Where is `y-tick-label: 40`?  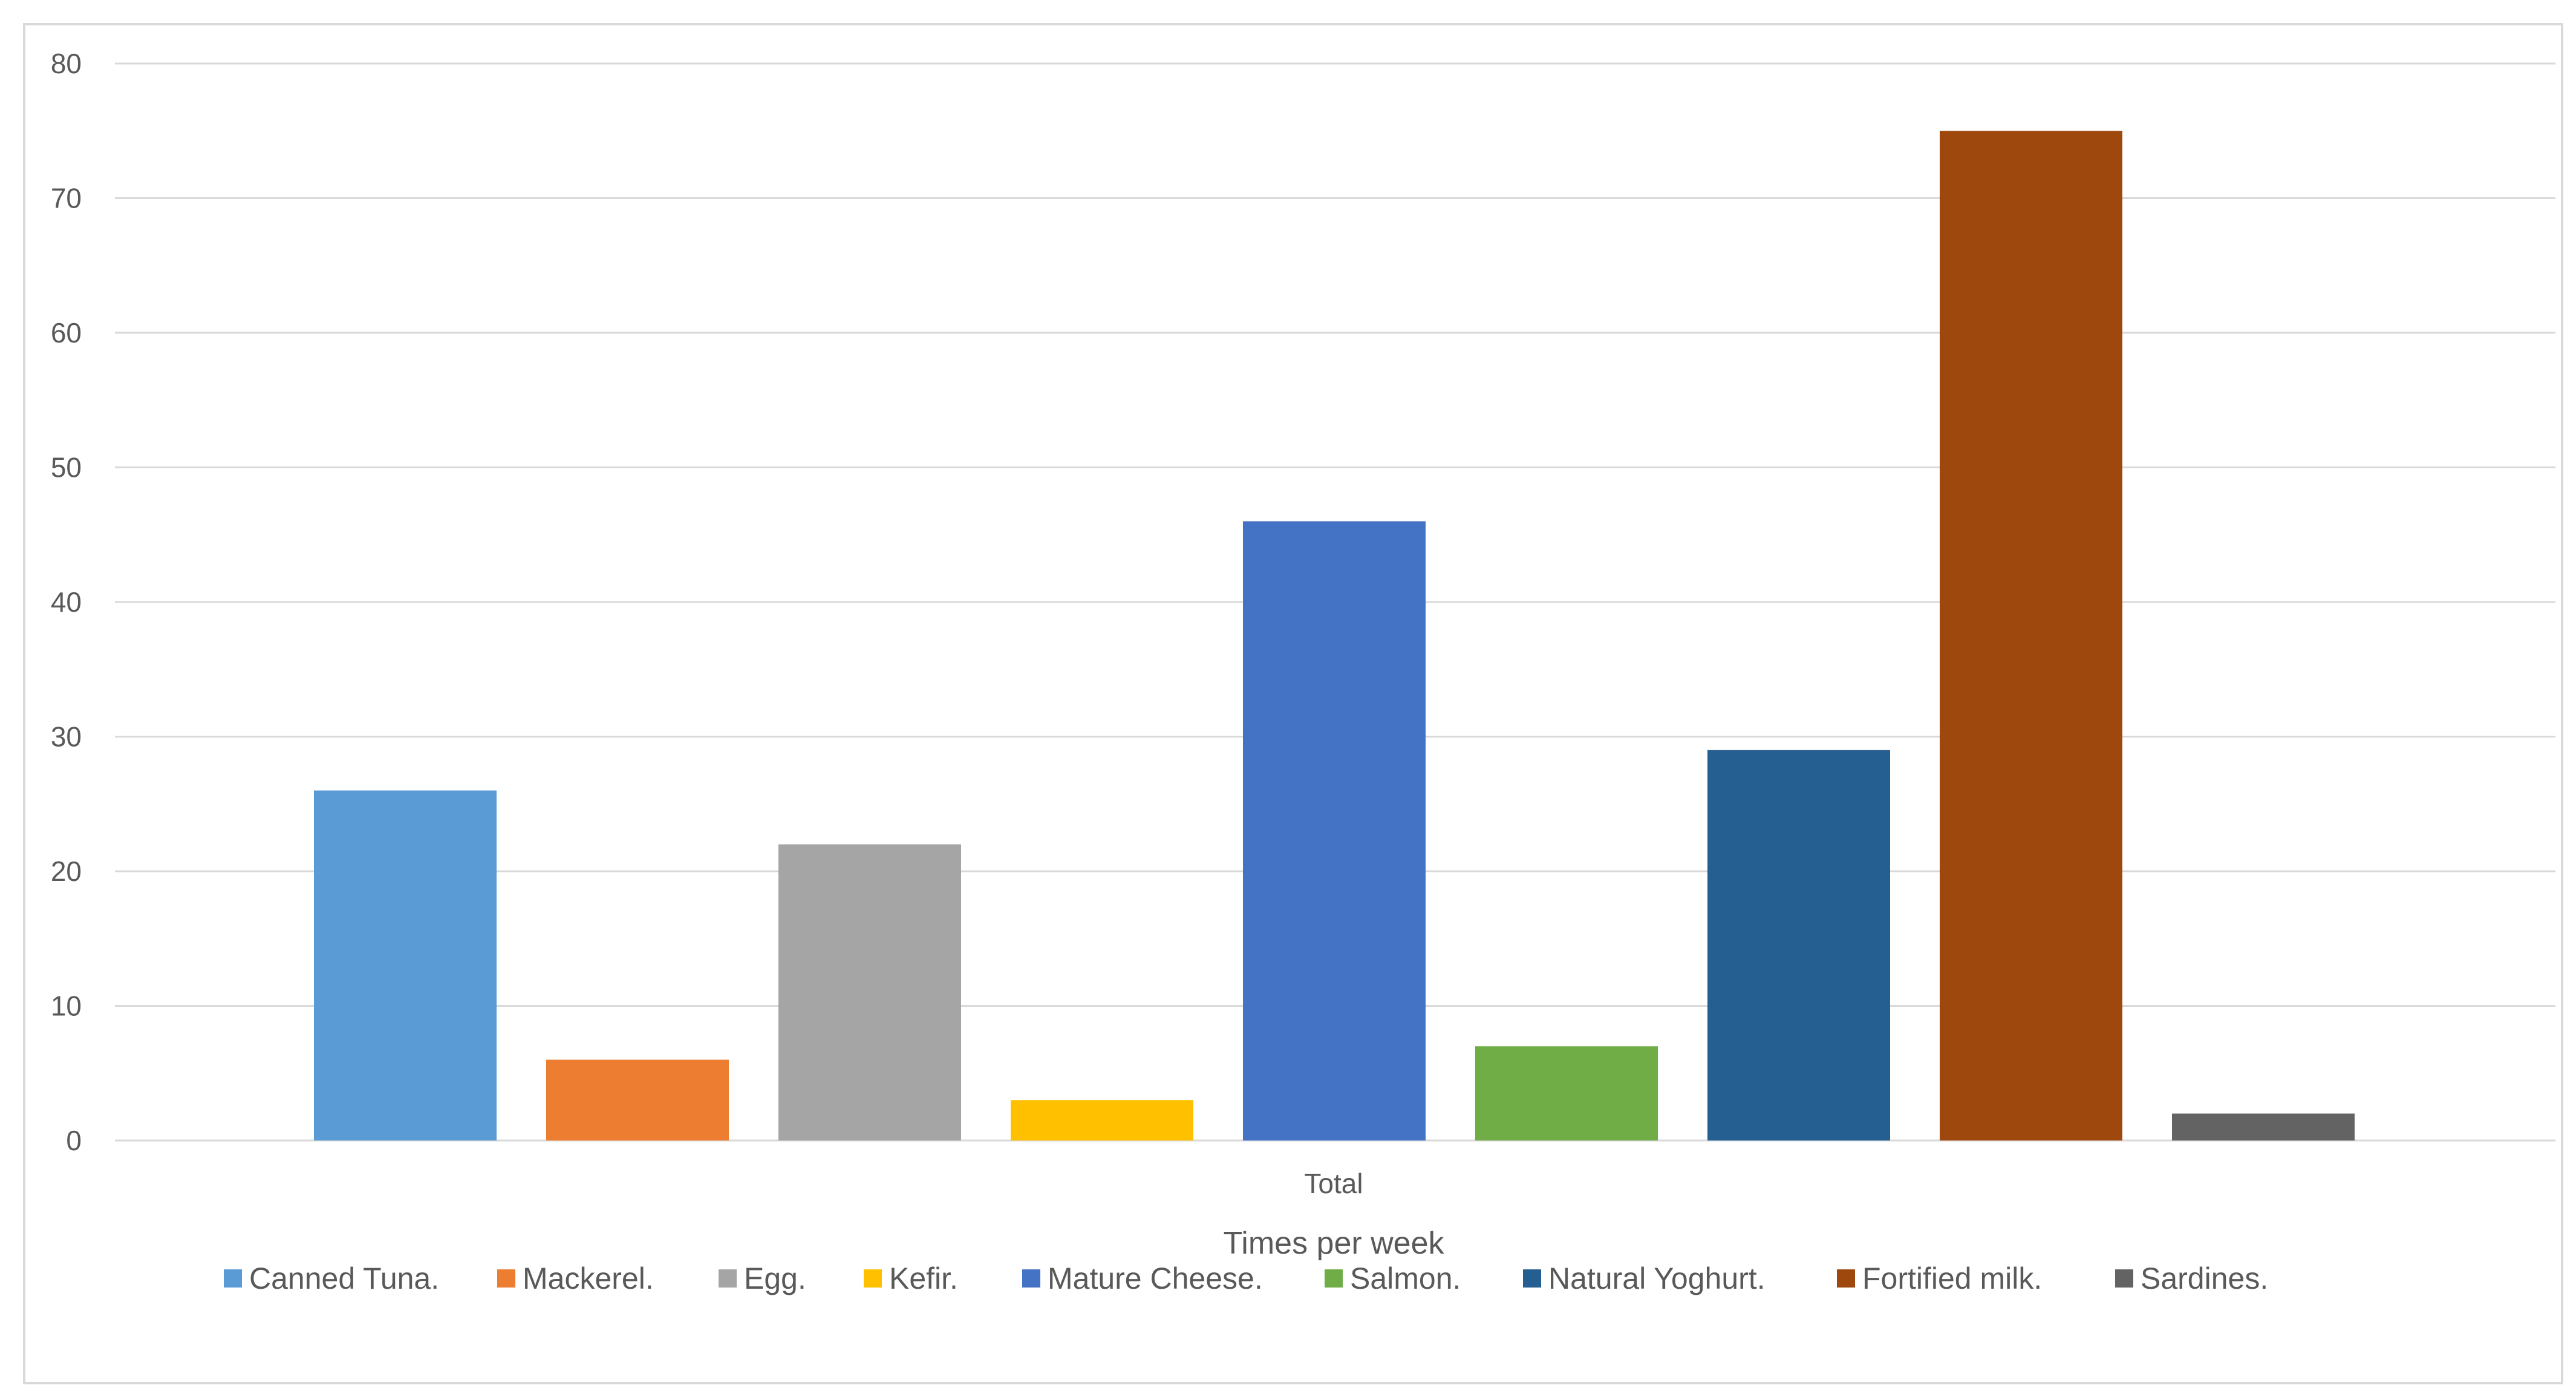
y-tick-label: 40 is located at coordinates (66, 602).